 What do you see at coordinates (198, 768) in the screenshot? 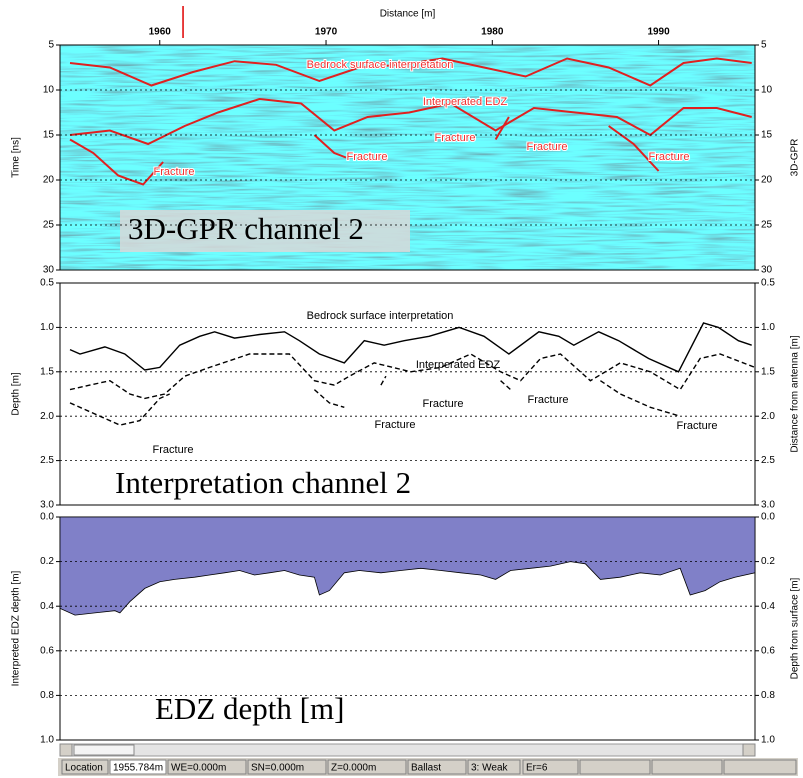
I see `status-text: WE=0.000m` at bounding box center [198, 768].